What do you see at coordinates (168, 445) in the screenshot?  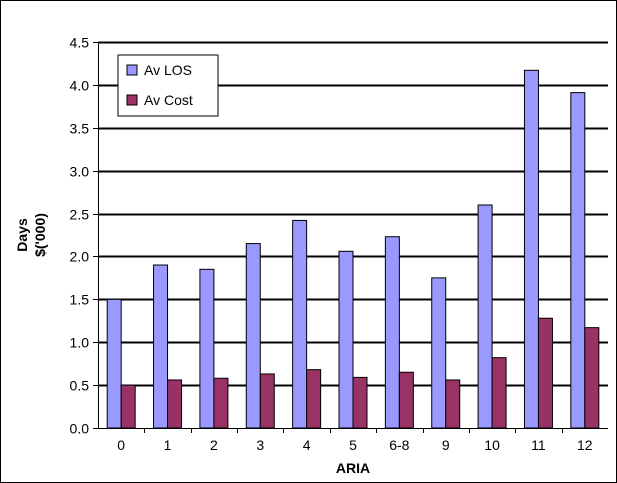 I see `x-tick-label: 1` at bounding box center [168, 445].